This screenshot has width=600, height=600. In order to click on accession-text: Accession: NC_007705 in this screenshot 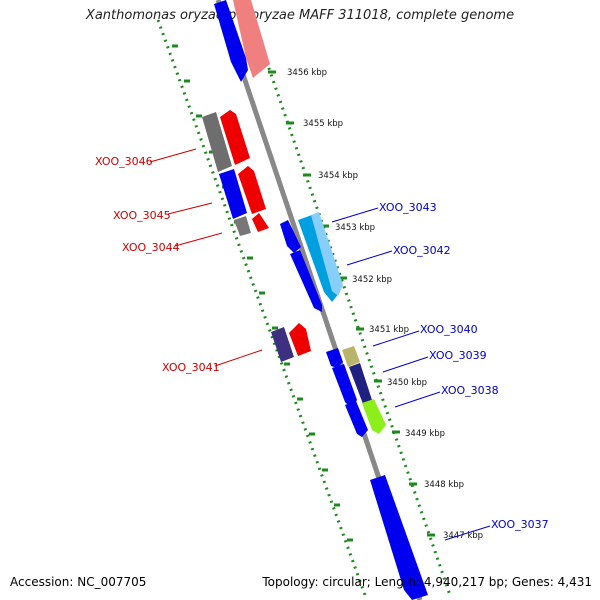, I will do `click(78, 582)`.